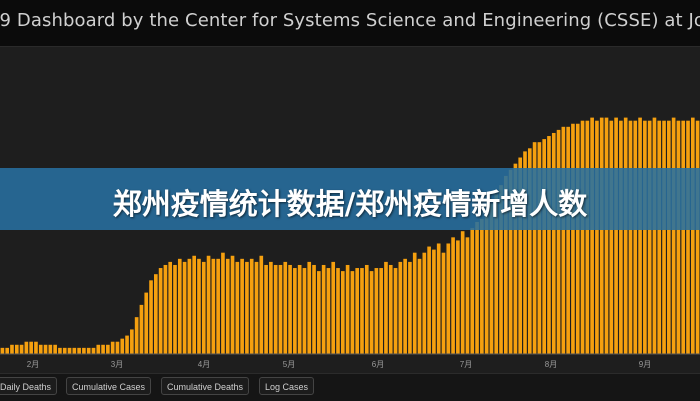  Describe the element at coordinates (29, 386) in the screenshot. I see `tab-daily-deaths: Daily Deaths` at that location.